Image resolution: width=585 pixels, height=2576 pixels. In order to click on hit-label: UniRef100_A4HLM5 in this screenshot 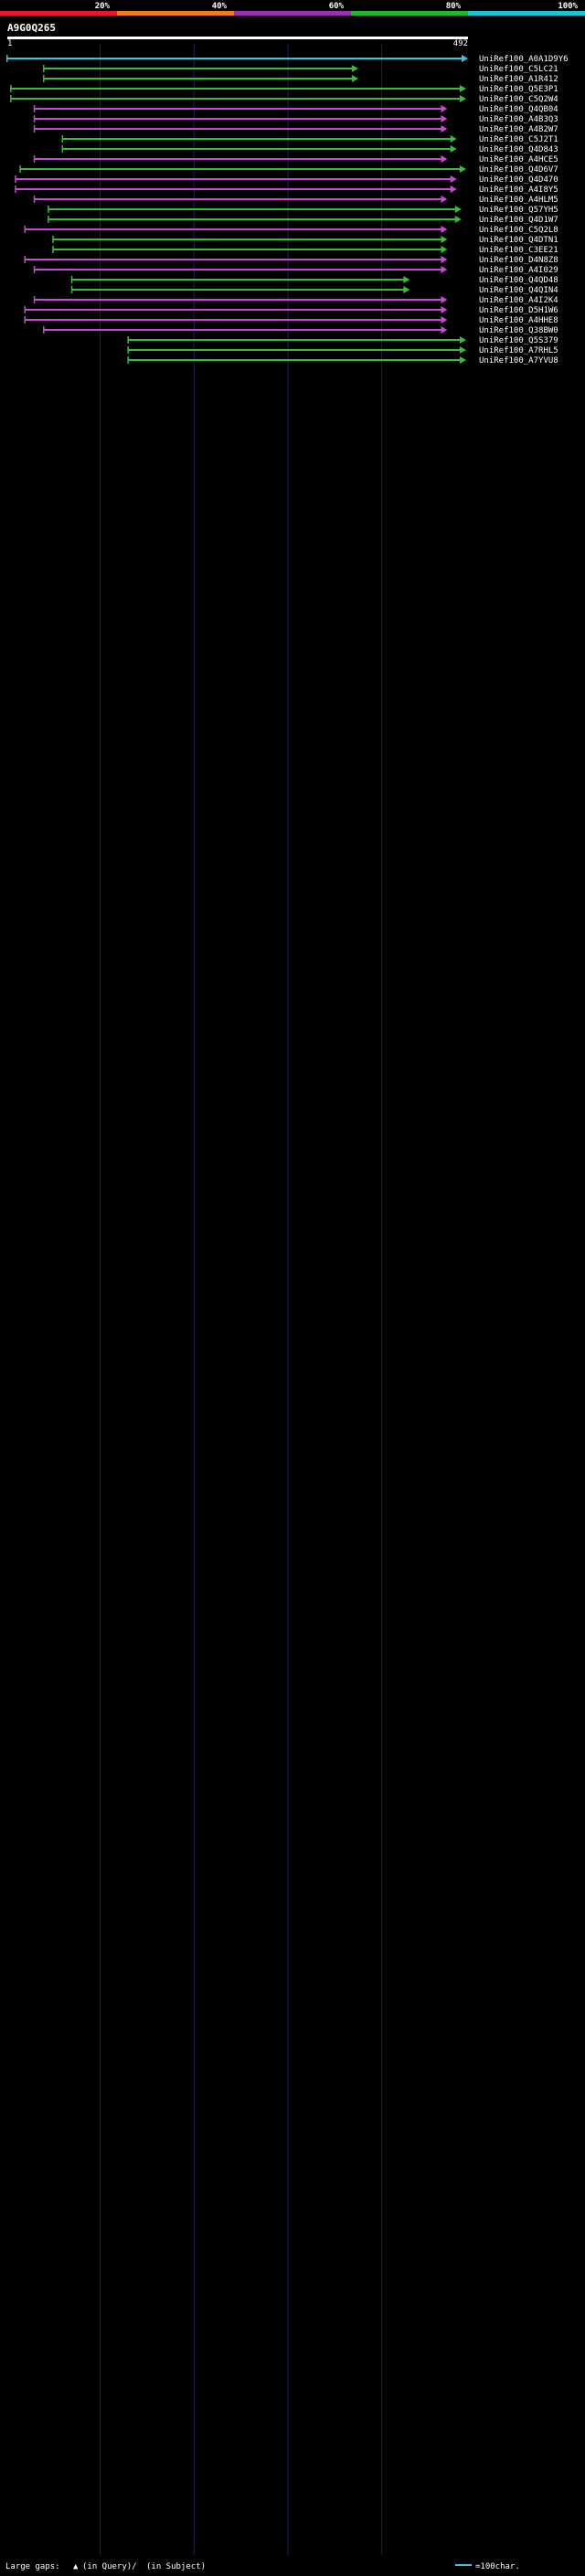, I will do `click(518, 200)`.